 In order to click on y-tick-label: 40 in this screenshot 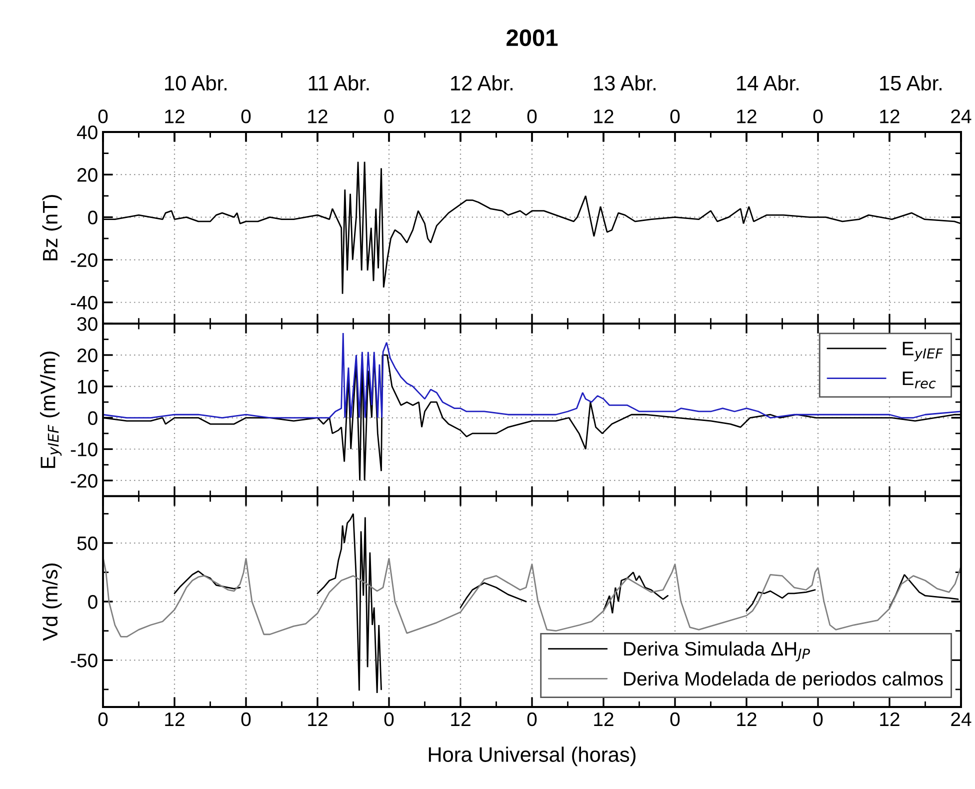, I will do `click(87, 132)`.